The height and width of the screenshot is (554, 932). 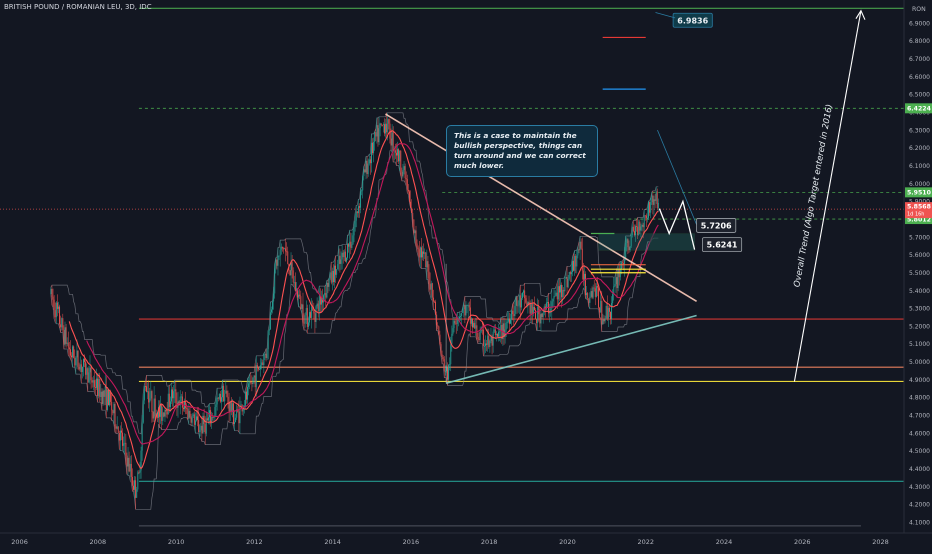 What do you see at coordinates (919, 109) in the screenshot?
I see `scale-tag-0: 6.4224` at bounding box center [919, 109].